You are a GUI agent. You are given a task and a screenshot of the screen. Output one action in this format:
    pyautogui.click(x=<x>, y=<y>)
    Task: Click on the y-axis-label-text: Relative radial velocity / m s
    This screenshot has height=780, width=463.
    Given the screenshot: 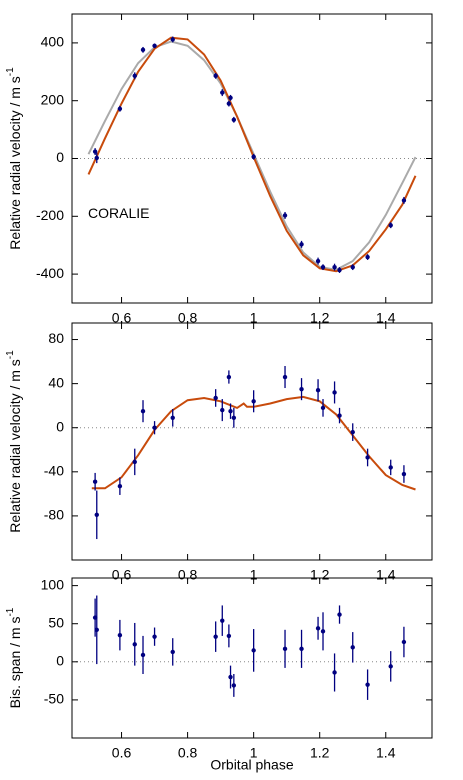 What is the action you would take?
    pyautogui.click(x=15, y=446)
    